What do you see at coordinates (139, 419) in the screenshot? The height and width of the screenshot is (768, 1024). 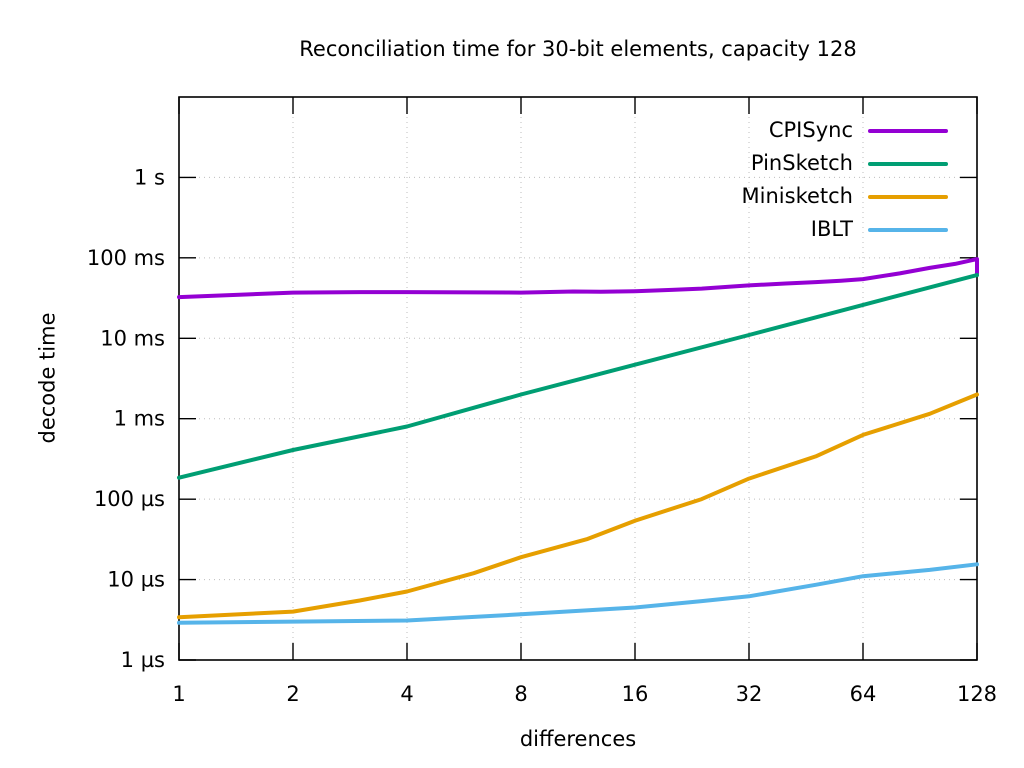 I see `y-tick-label: 1 ms` at bounding box center [139, 419].